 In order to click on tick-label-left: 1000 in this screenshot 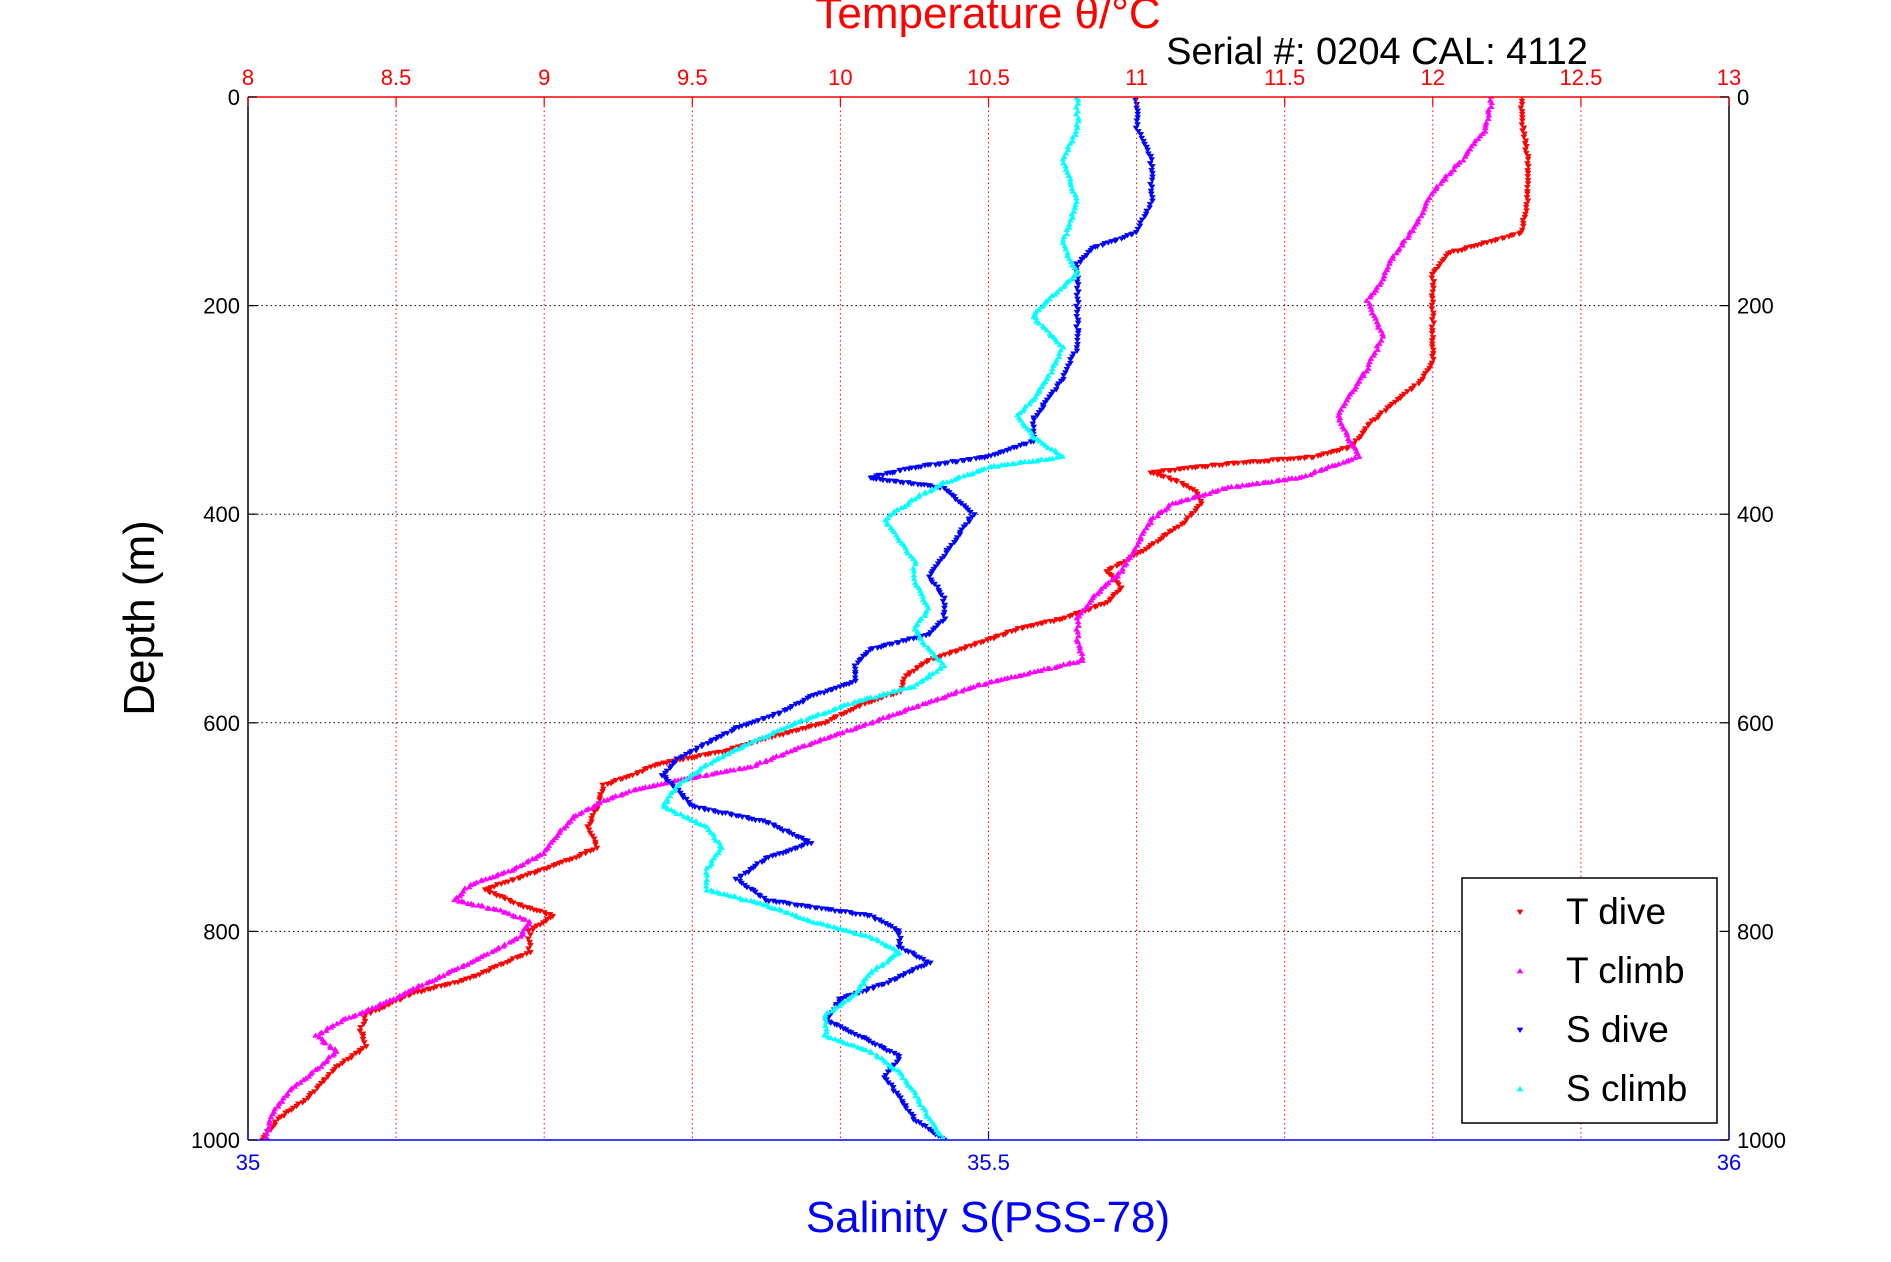, I will do `click(215, 1140)`.